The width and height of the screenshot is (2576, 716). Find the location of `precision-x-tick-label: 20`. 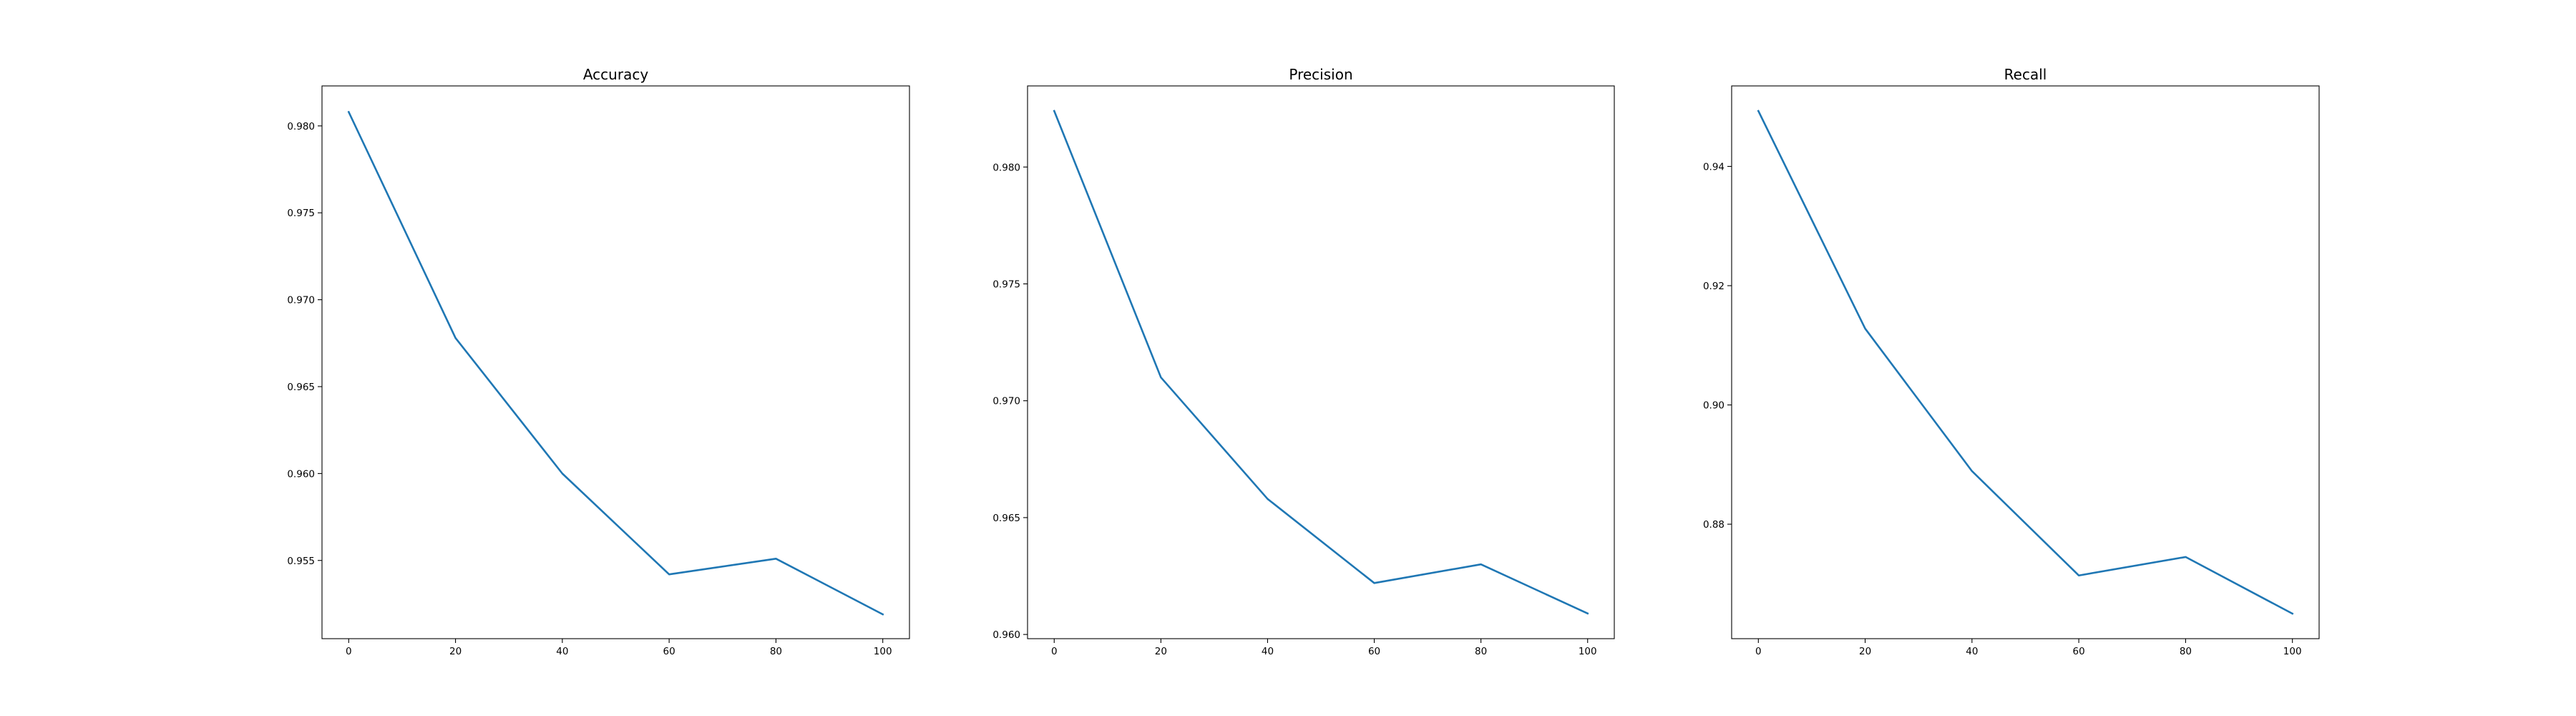

precision-x-tick-label: 20 is located at coordinates (1161, 651).